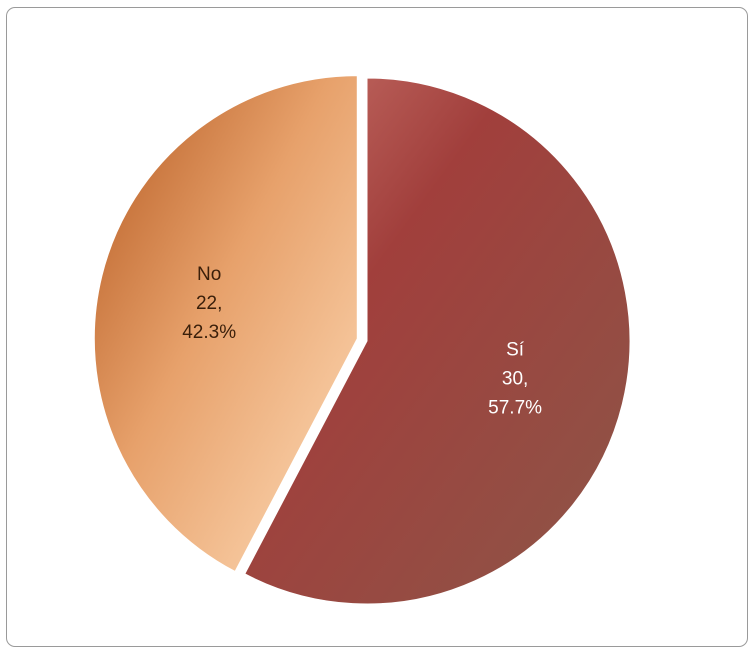  What do you see at coordinates (515, 350) in the screenshot?
I see `slice-label-name: Sí` at bounding box center [515, 350].